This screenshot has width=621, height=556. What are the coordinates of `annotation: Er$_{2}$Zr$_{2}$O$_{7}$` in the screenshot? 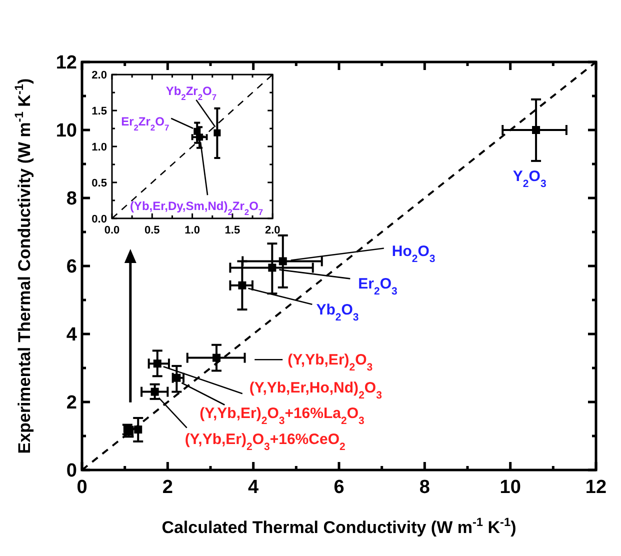 It's located at (145, 123).